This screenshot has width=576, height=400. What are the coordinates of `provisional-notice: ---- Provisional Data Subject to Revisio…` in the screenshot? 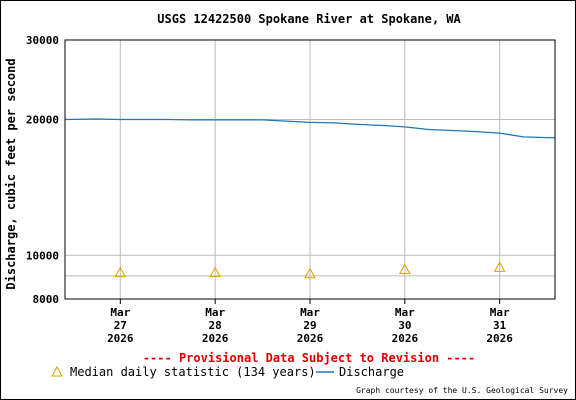 It's located at (309, 358).